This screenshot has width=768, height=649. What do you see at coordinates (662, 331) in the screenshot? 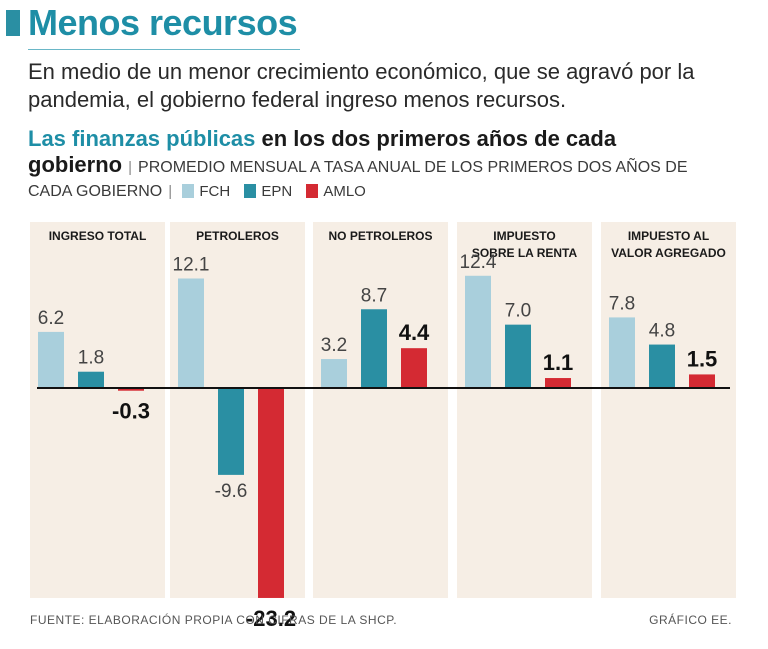
I see `data-label: 4.8` at bounding box center [662, 331].